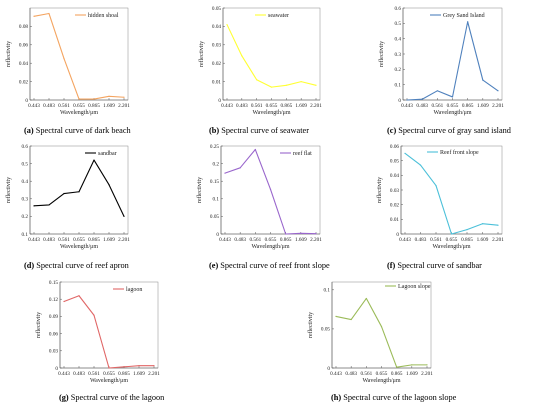  Describe the element at coordinates (216, 82) in the screenshot. I see `y-tick-label: 0.01` at that location.